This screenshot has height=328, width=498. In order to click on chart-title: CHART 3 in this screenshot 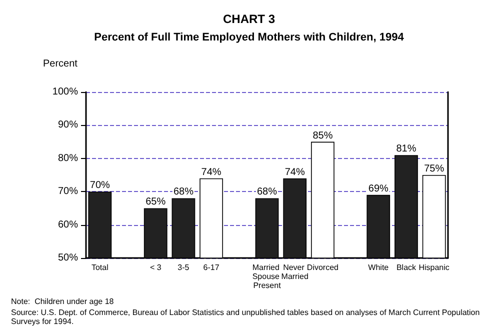, I will do `click(249, 19)`.